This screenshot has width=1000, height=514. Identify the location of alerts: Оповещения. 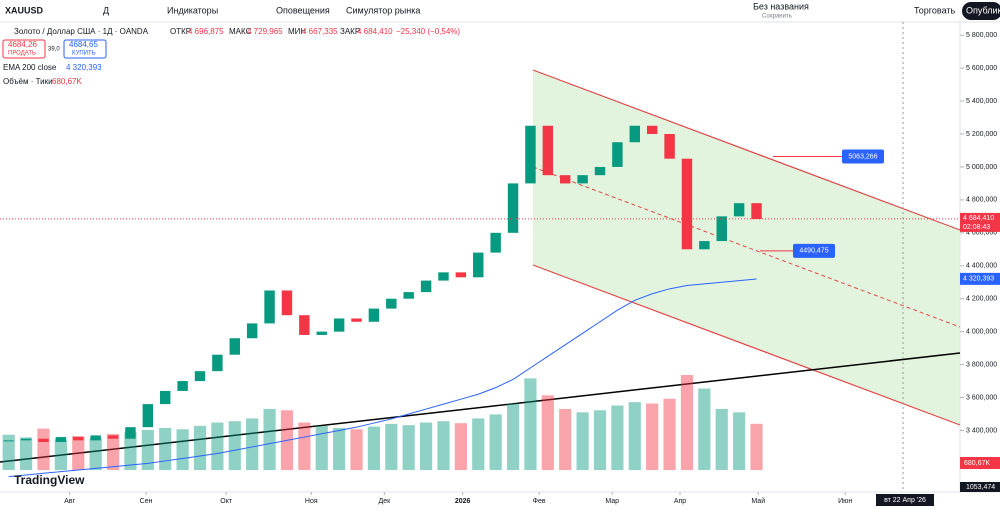
(303, 10).